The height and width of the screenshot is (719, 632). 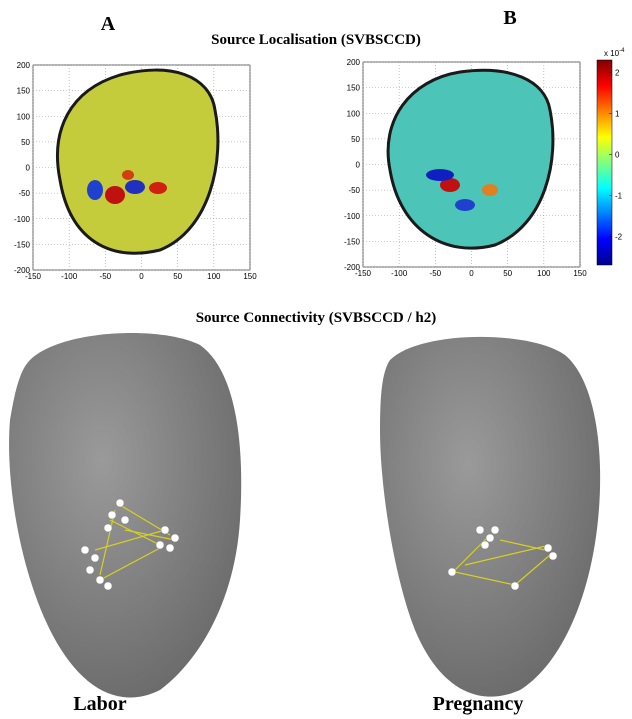 I want to click on nodes, so click(x=319, y=544).